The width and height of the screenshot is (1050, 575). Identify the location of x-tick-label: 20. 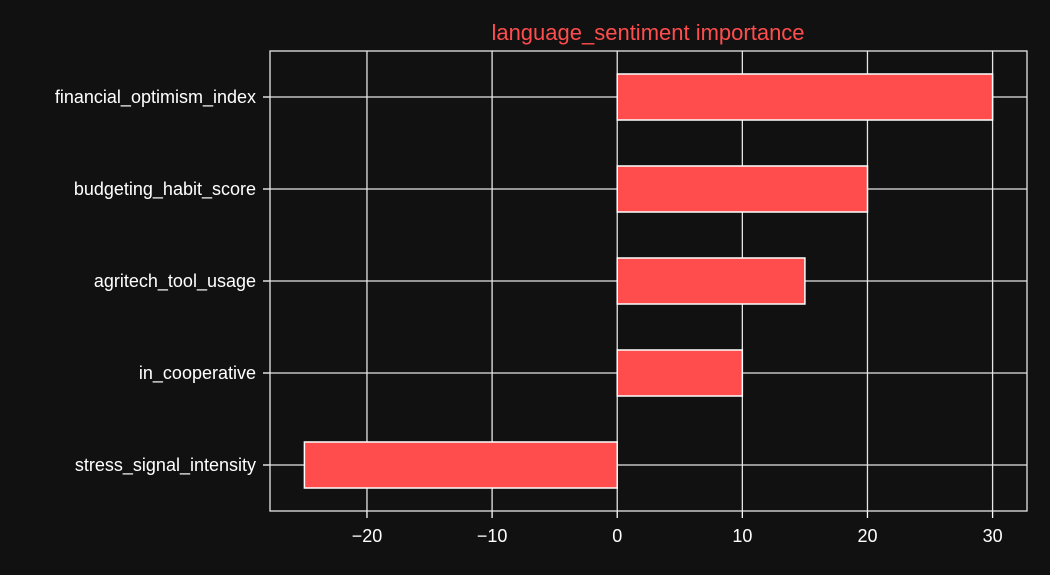
(867, 536).